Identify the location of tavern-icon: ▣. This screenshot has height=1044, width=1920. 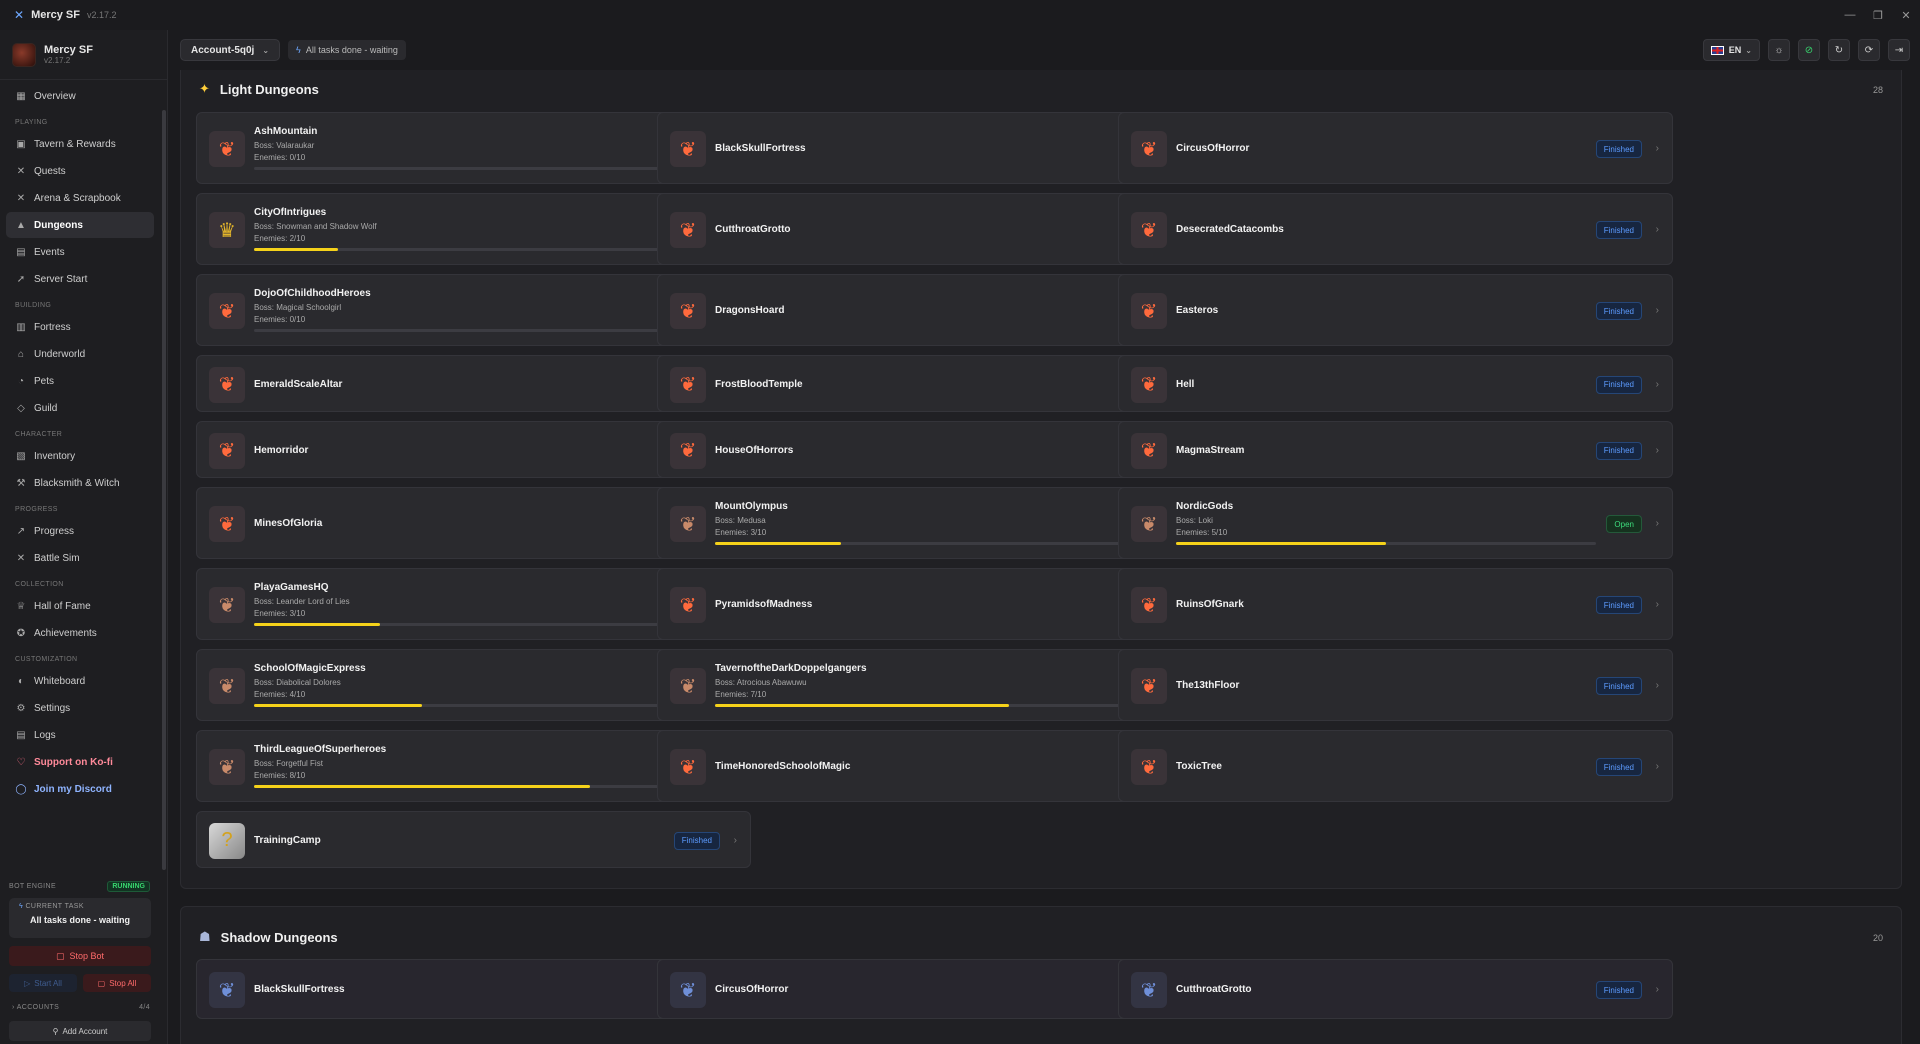
(21, 144).